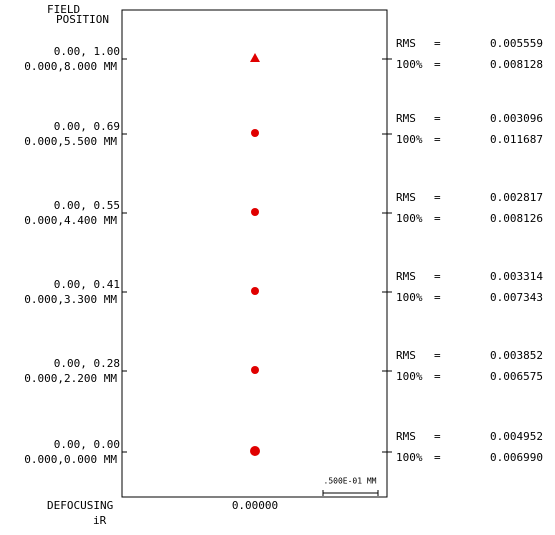 The image size is (555, 535). What do you see at coordinates (516, 457) in the screenshot?
I see `pct-value: 0.006990` at bounding box center [516, 457].